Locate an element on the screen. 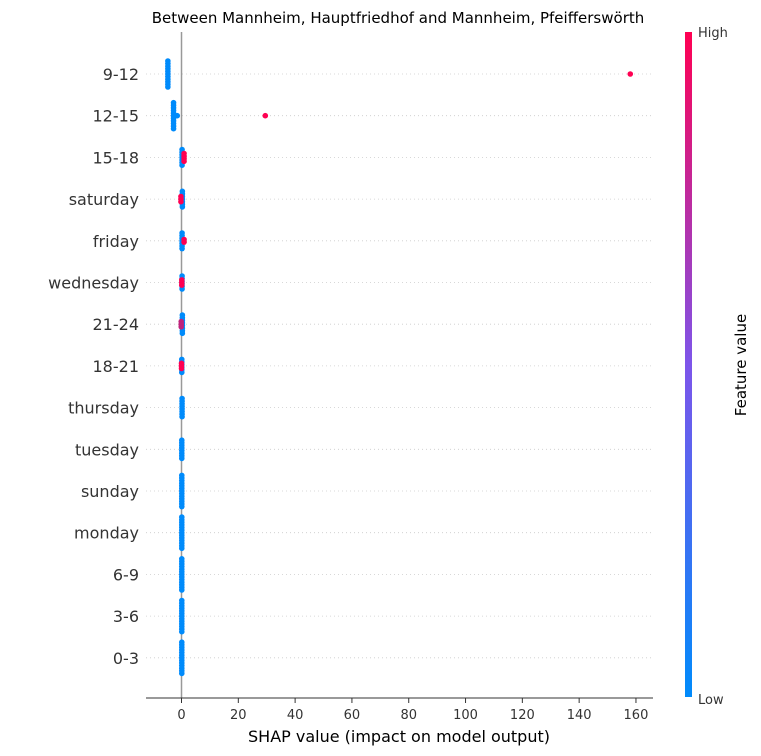 The width and height of the screenshot is (761, 756). x-axis-ticks: 0 20 40 60 80 100 120 140 160 is located at coordinates (412, 710).